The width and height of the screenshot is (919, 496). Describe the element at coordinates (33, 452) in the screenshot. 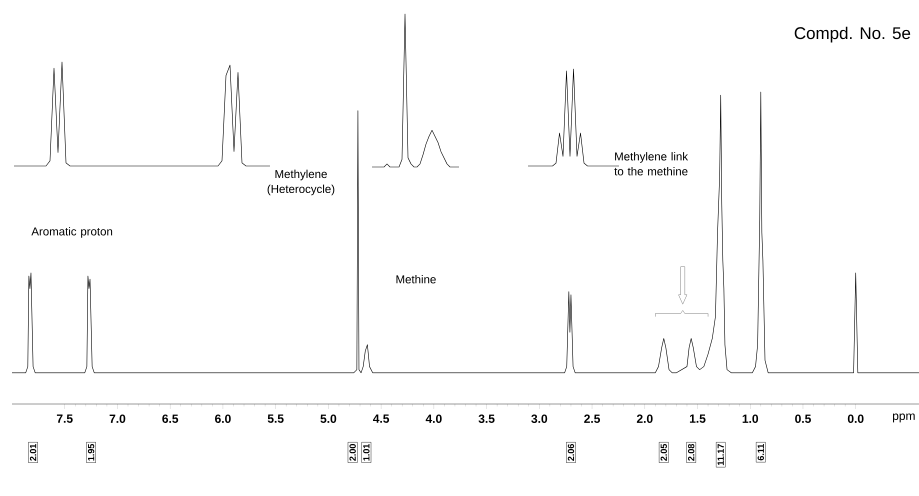

I see `text: 2.01` at that location.